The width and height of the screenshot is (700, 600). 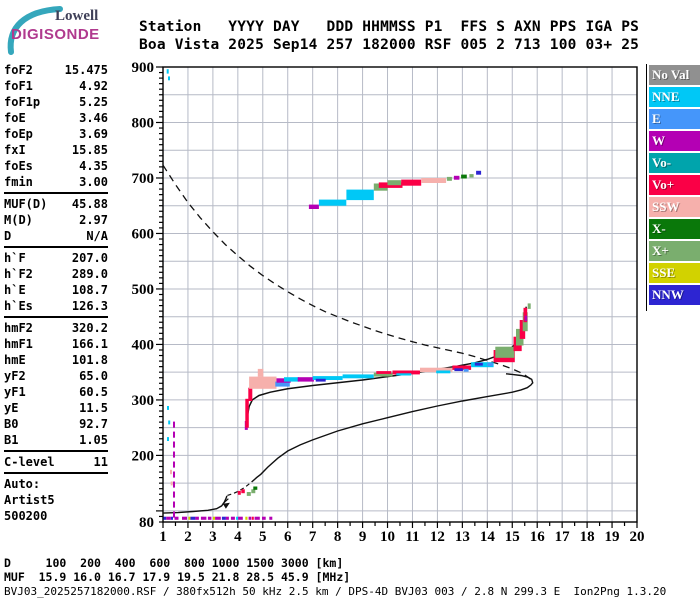 I want to click on x-axis-label: 16, so click(x=538, y=537).